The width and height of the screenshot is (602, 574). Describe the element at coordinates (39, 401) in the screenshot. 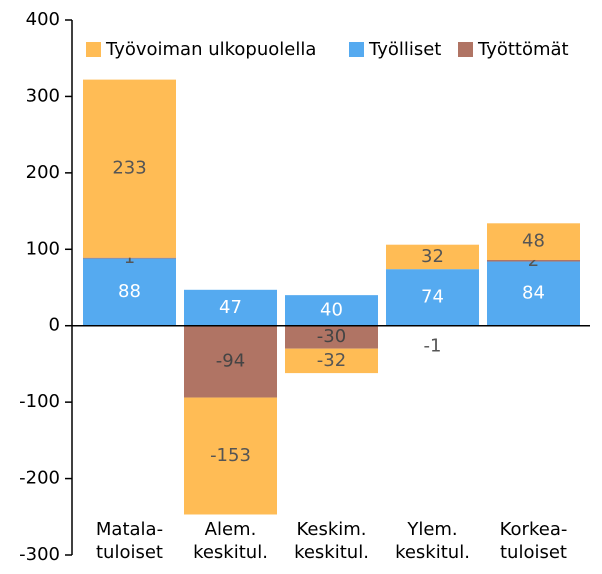

I see `y-tick-label: -100` at that location.